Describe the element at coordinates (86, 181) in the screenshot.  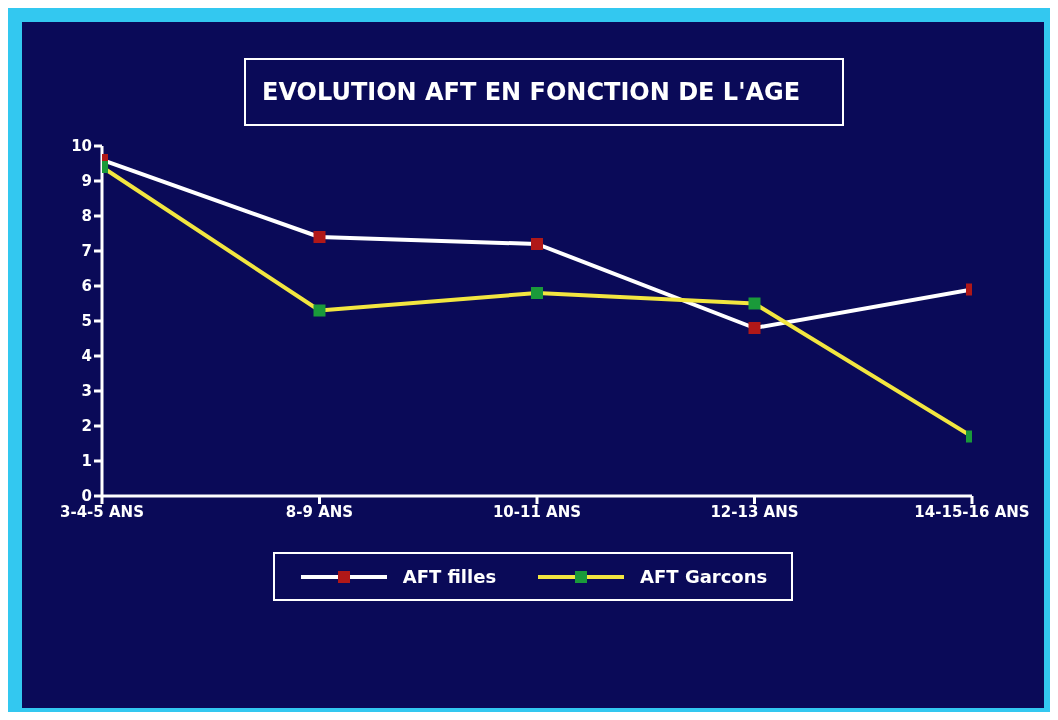
I see `y-tick-label: 9` at that location.